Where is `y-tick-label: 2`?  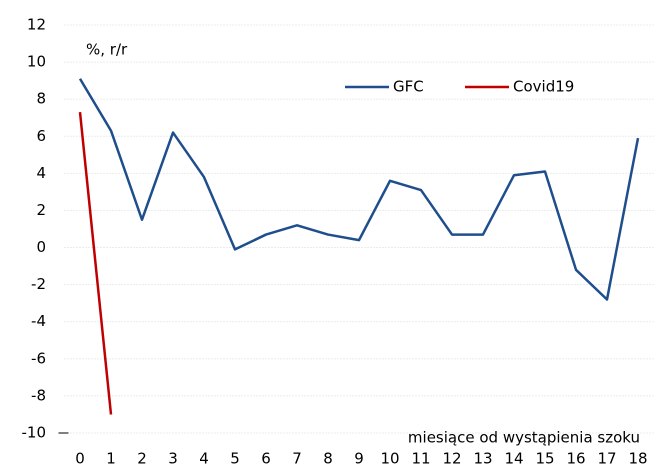
y-tick-label: 2 is located at coordinates (41, 210).